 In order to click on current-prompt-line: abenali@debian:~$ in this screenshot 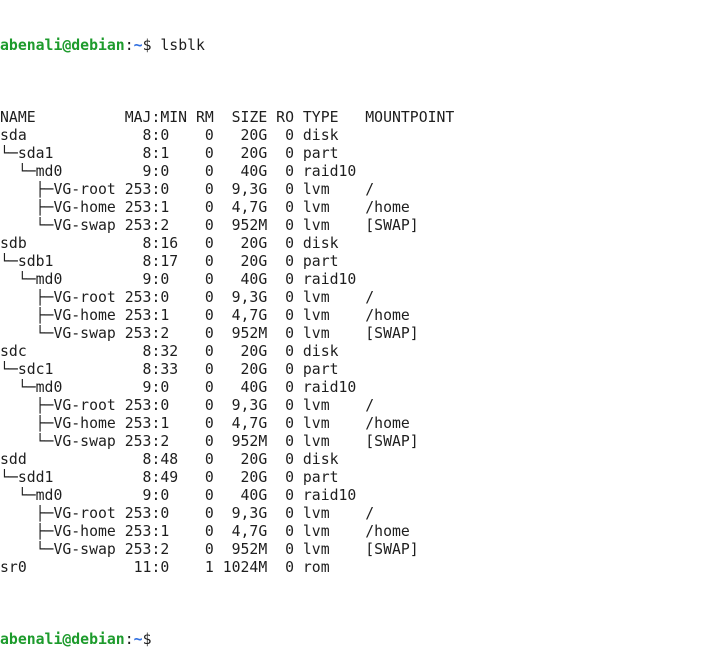, I will do `click(351, 640)`.